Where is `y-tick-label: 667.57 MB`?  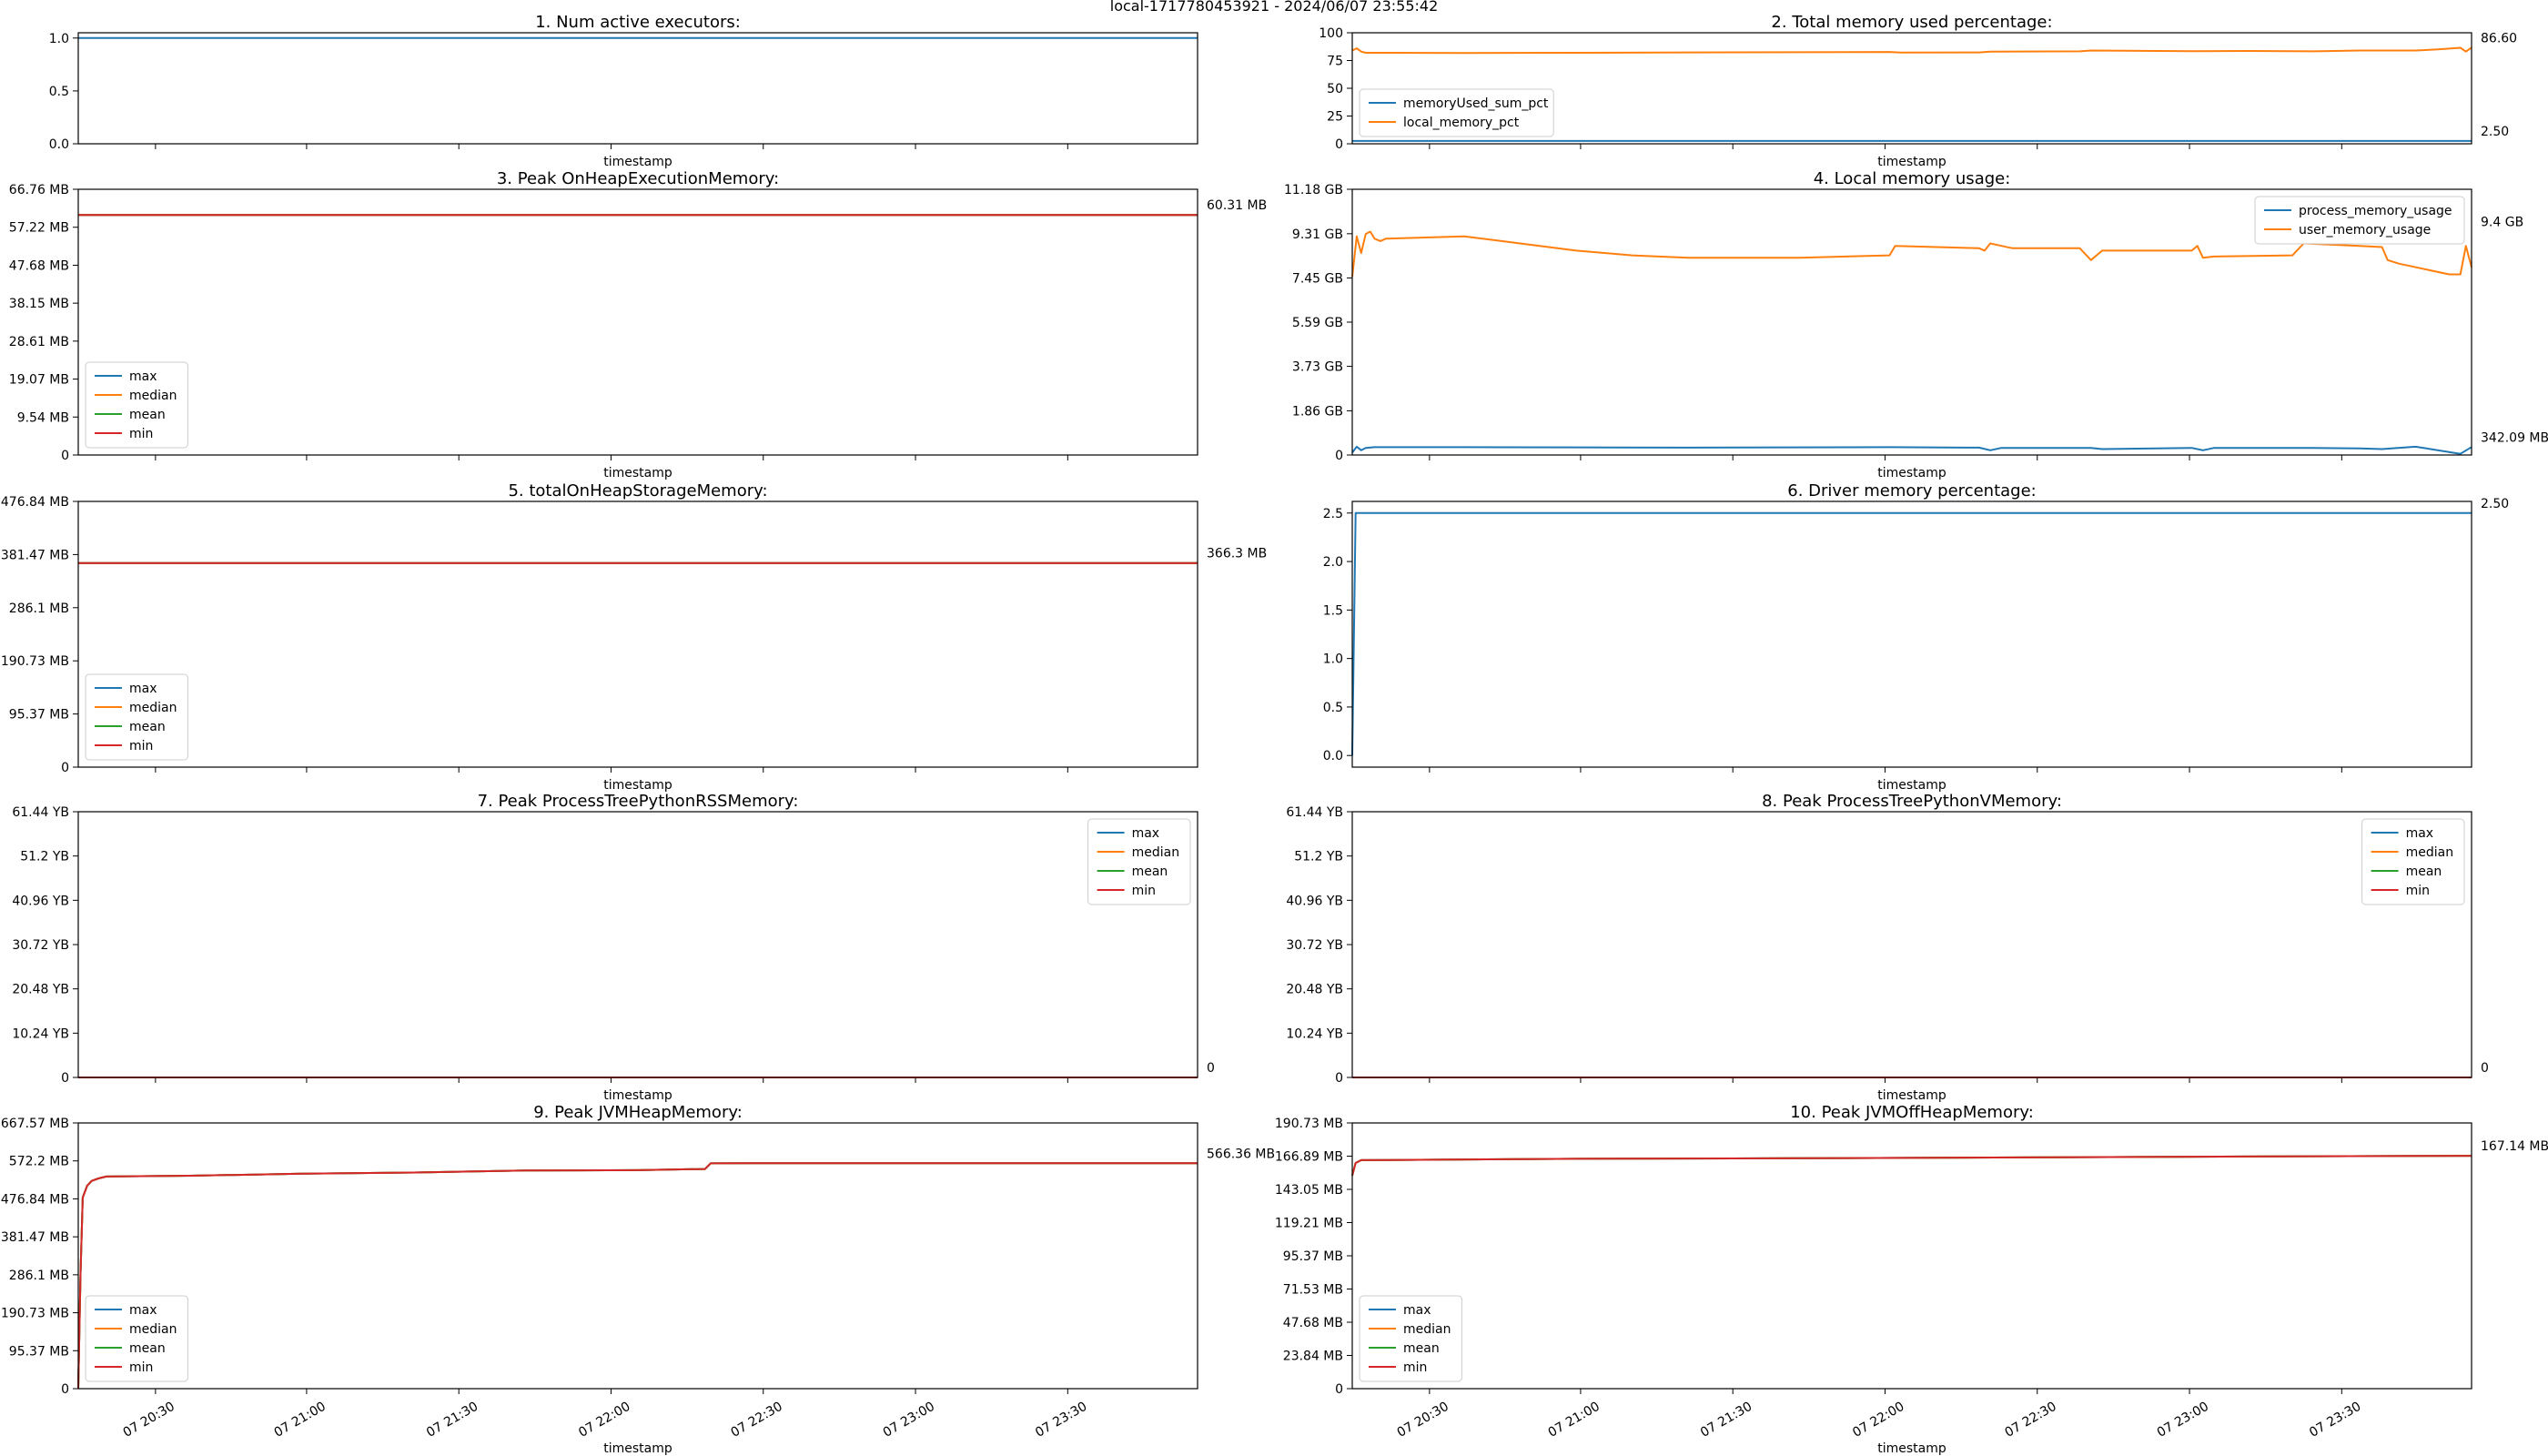 y-tick-label: 667.57 MB is located at coordinates (35, 1124).